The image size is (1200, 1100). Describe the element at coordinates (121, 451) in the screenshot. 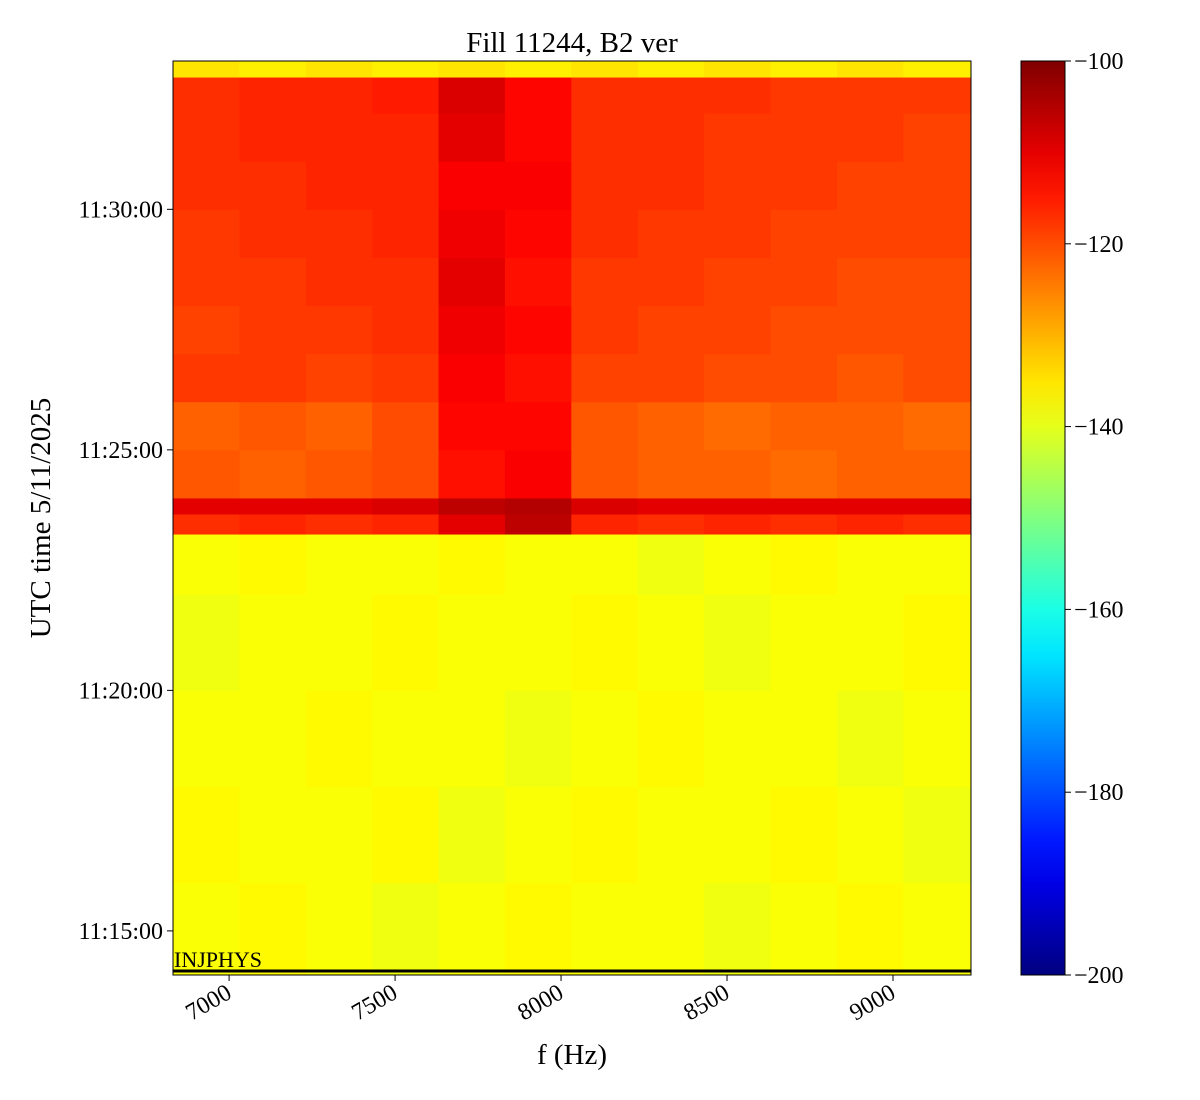

I see `y-tick-label: 11:25:00` at that location.